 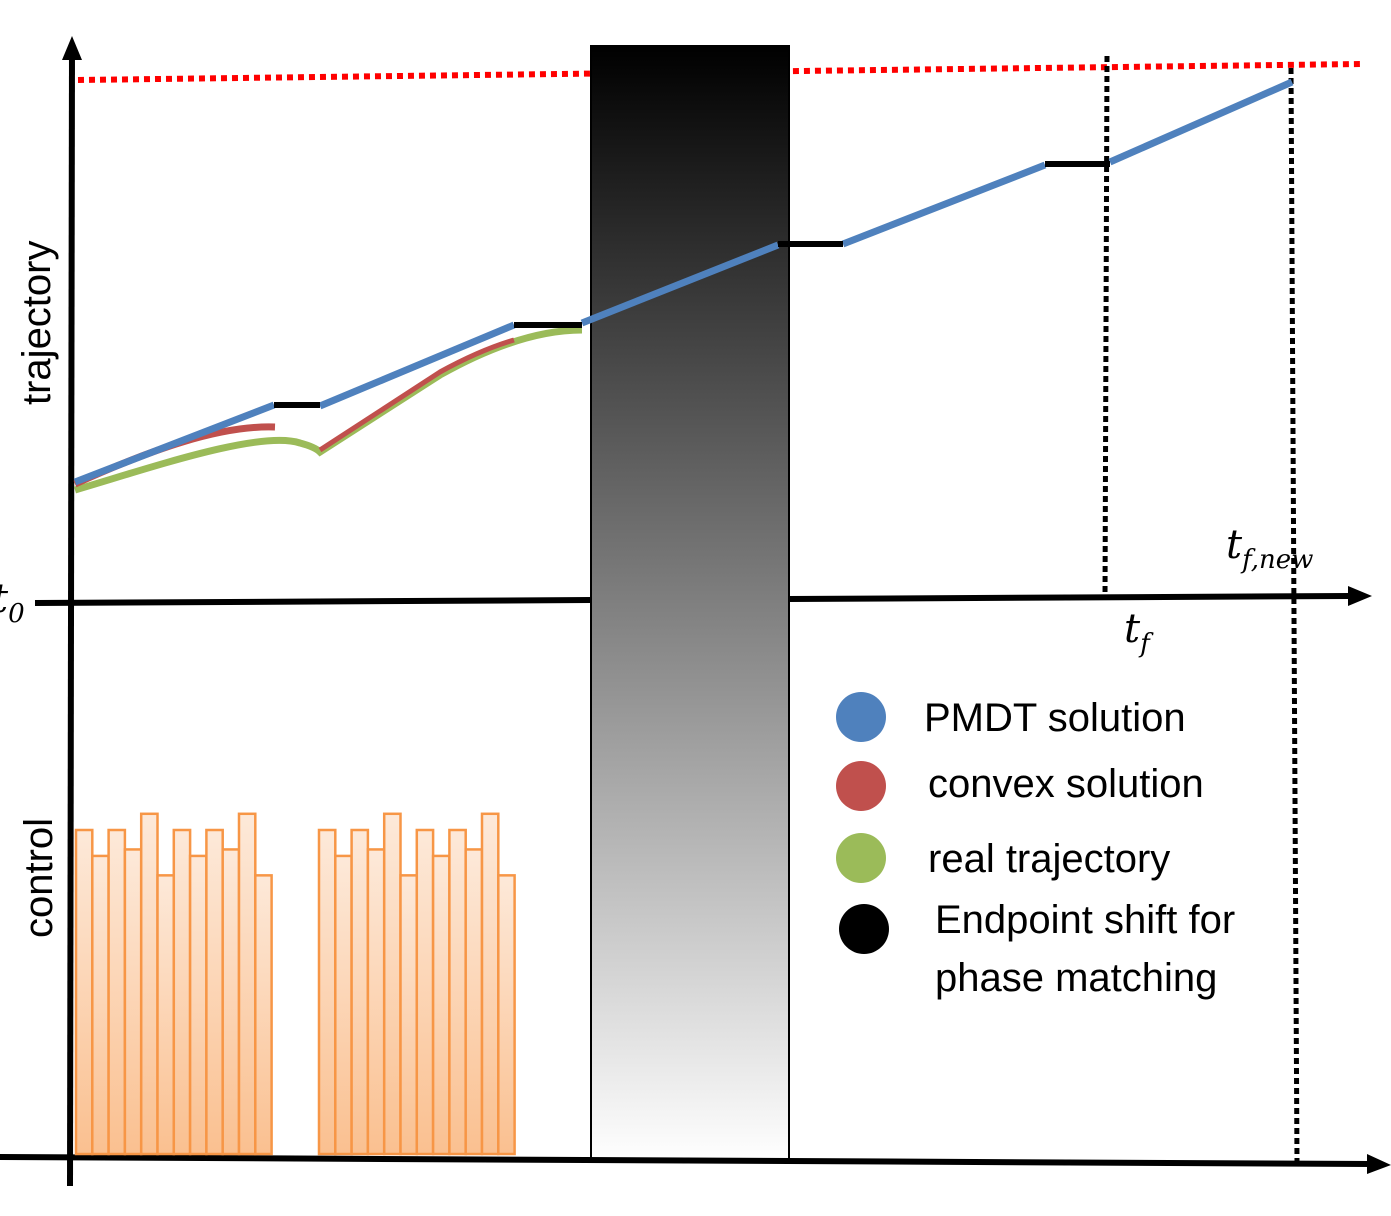 I want to click on legend-label-pmdt: PMDT solution, so click(x=1055, y=718).